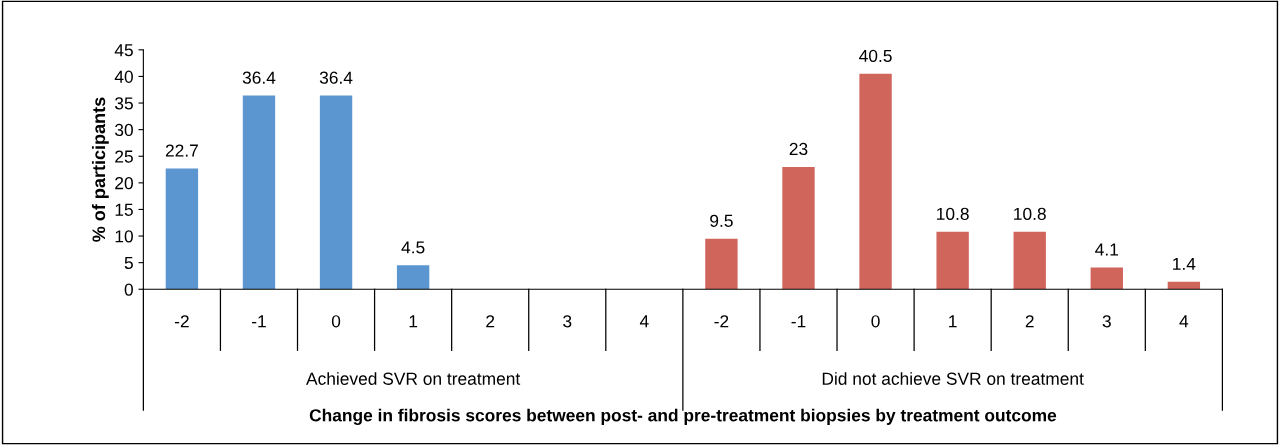 This screenshot has width=1280, height=445. Describe the element at coordinates (124, 183) in the screenshot. I see `y-tick-label: 20` at that location.